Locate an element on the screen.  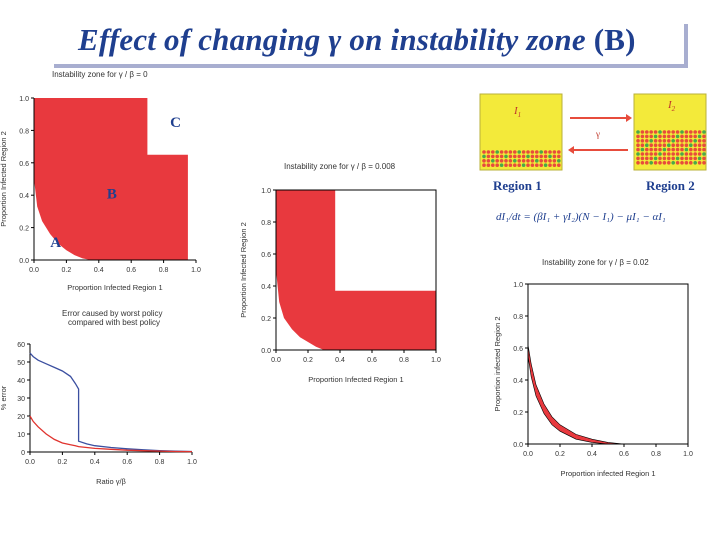
x-tick-label: 0.0 is located at coordinates (276, 360).